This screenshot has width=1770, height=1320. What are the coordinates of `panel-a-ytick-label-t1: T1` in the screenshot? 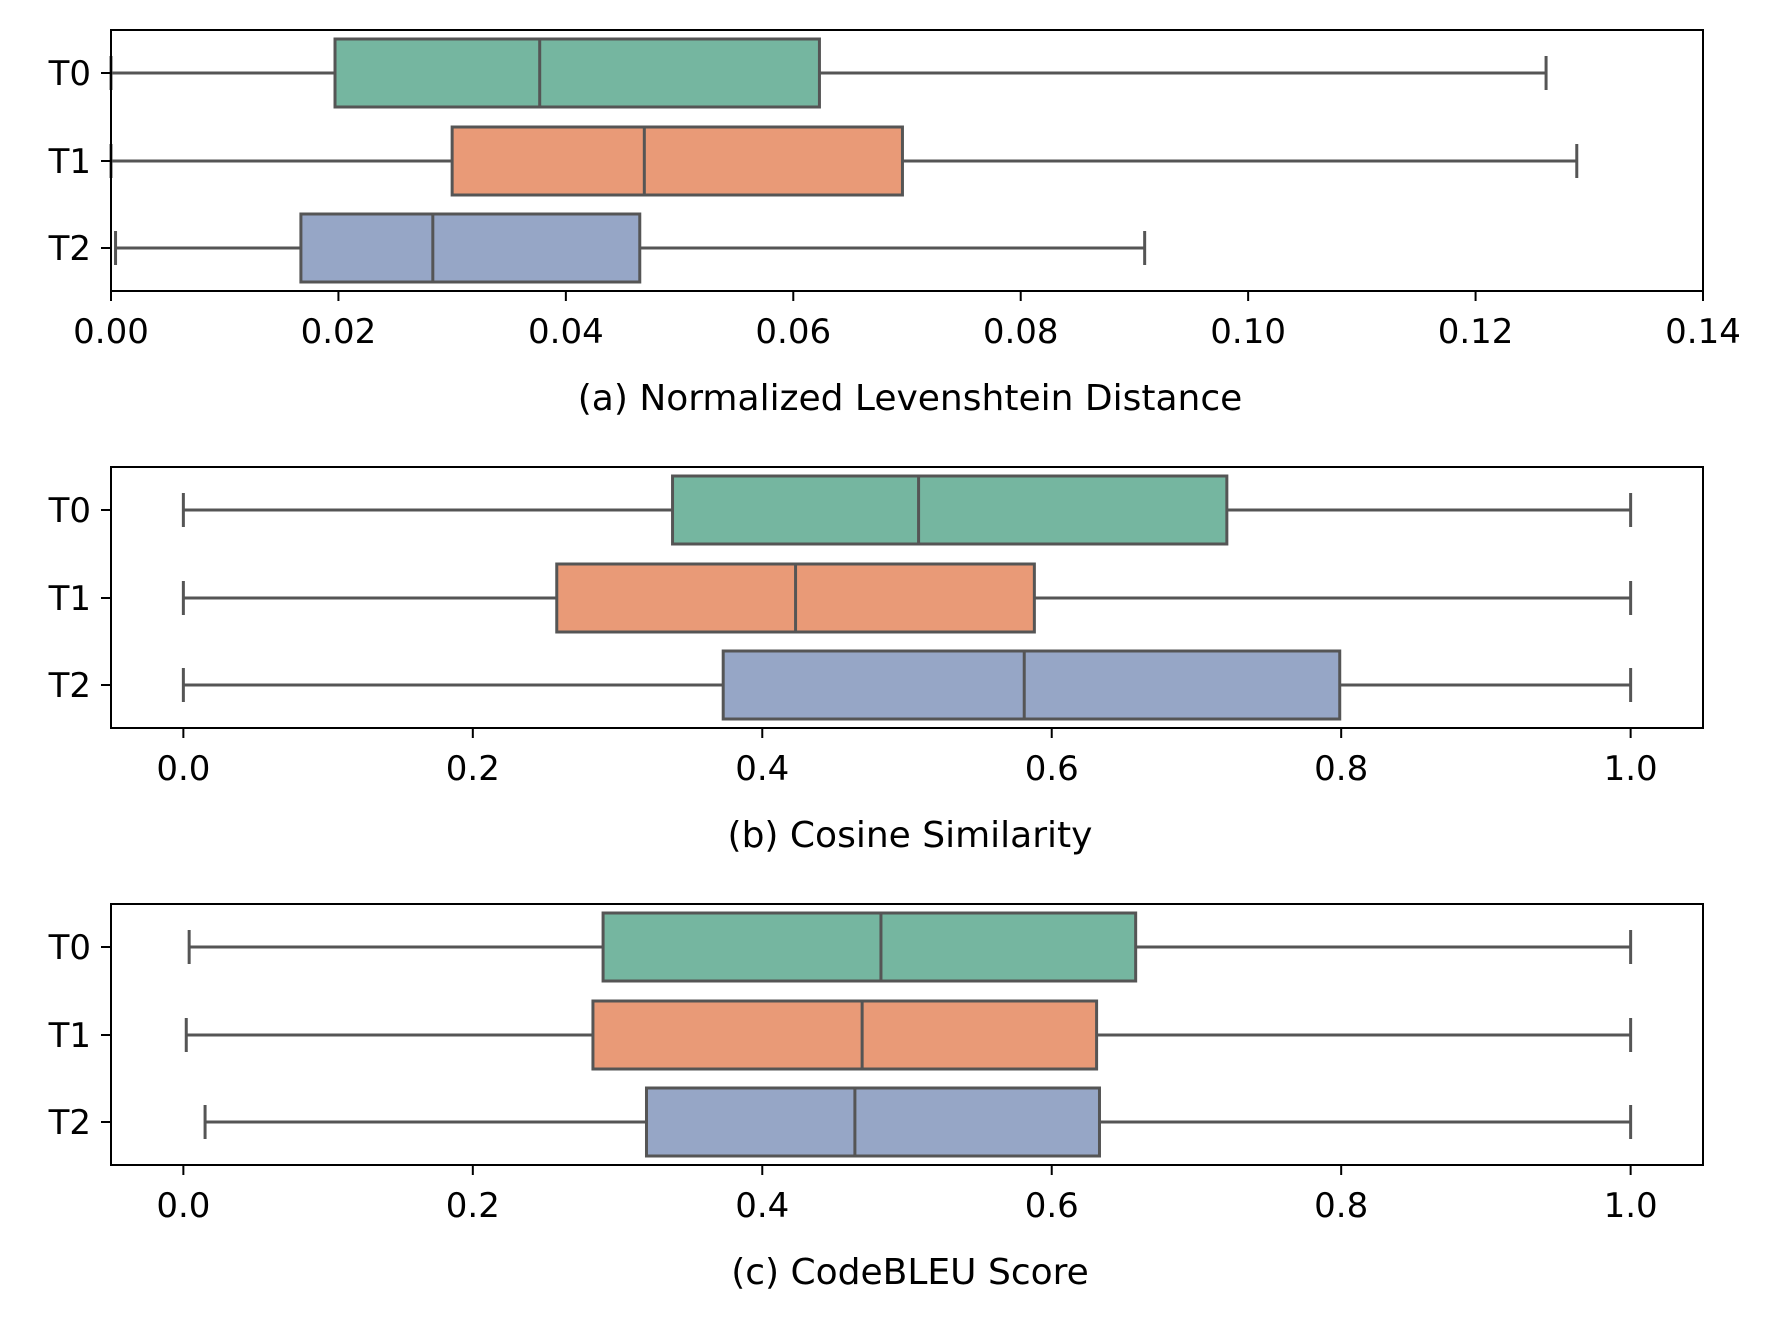 It's located at (69, 162).